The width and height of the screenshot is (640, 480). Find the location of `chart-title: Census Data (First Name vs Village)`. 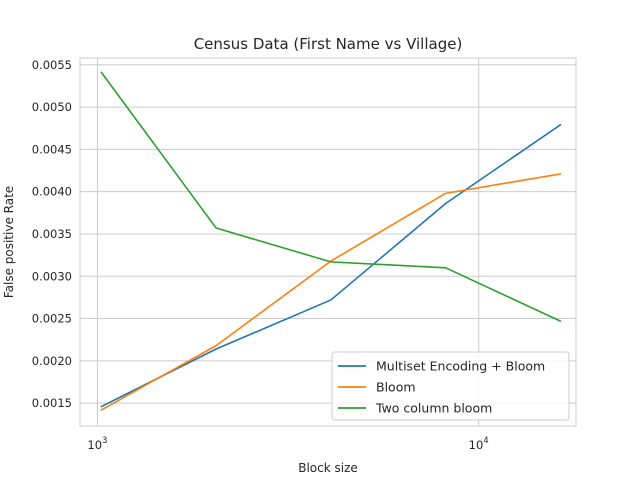

chart-title: Census Data (First Name vs Village) is located at coordinates (328, 44).